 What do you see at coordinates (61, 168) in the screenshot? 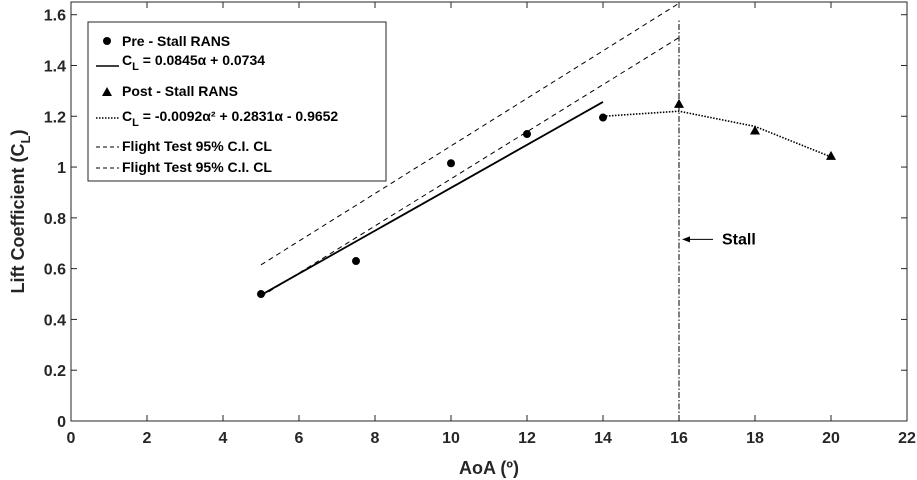
I see `y-tick-label: 1` at bounding box center [61, 168].